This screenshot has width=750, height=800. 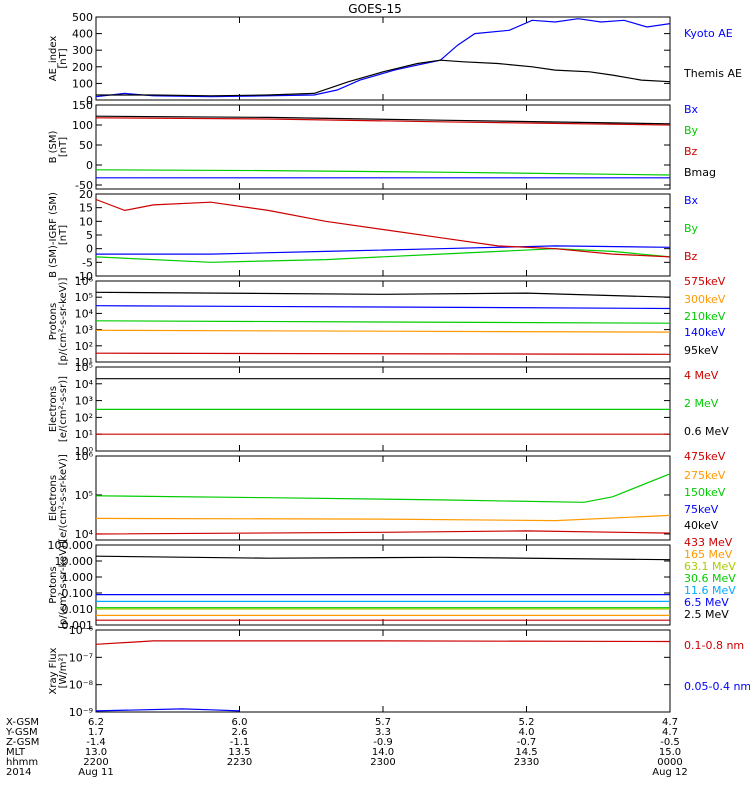 I want to click on ephemeris-value: 13.0, so click(x=96, y=752).